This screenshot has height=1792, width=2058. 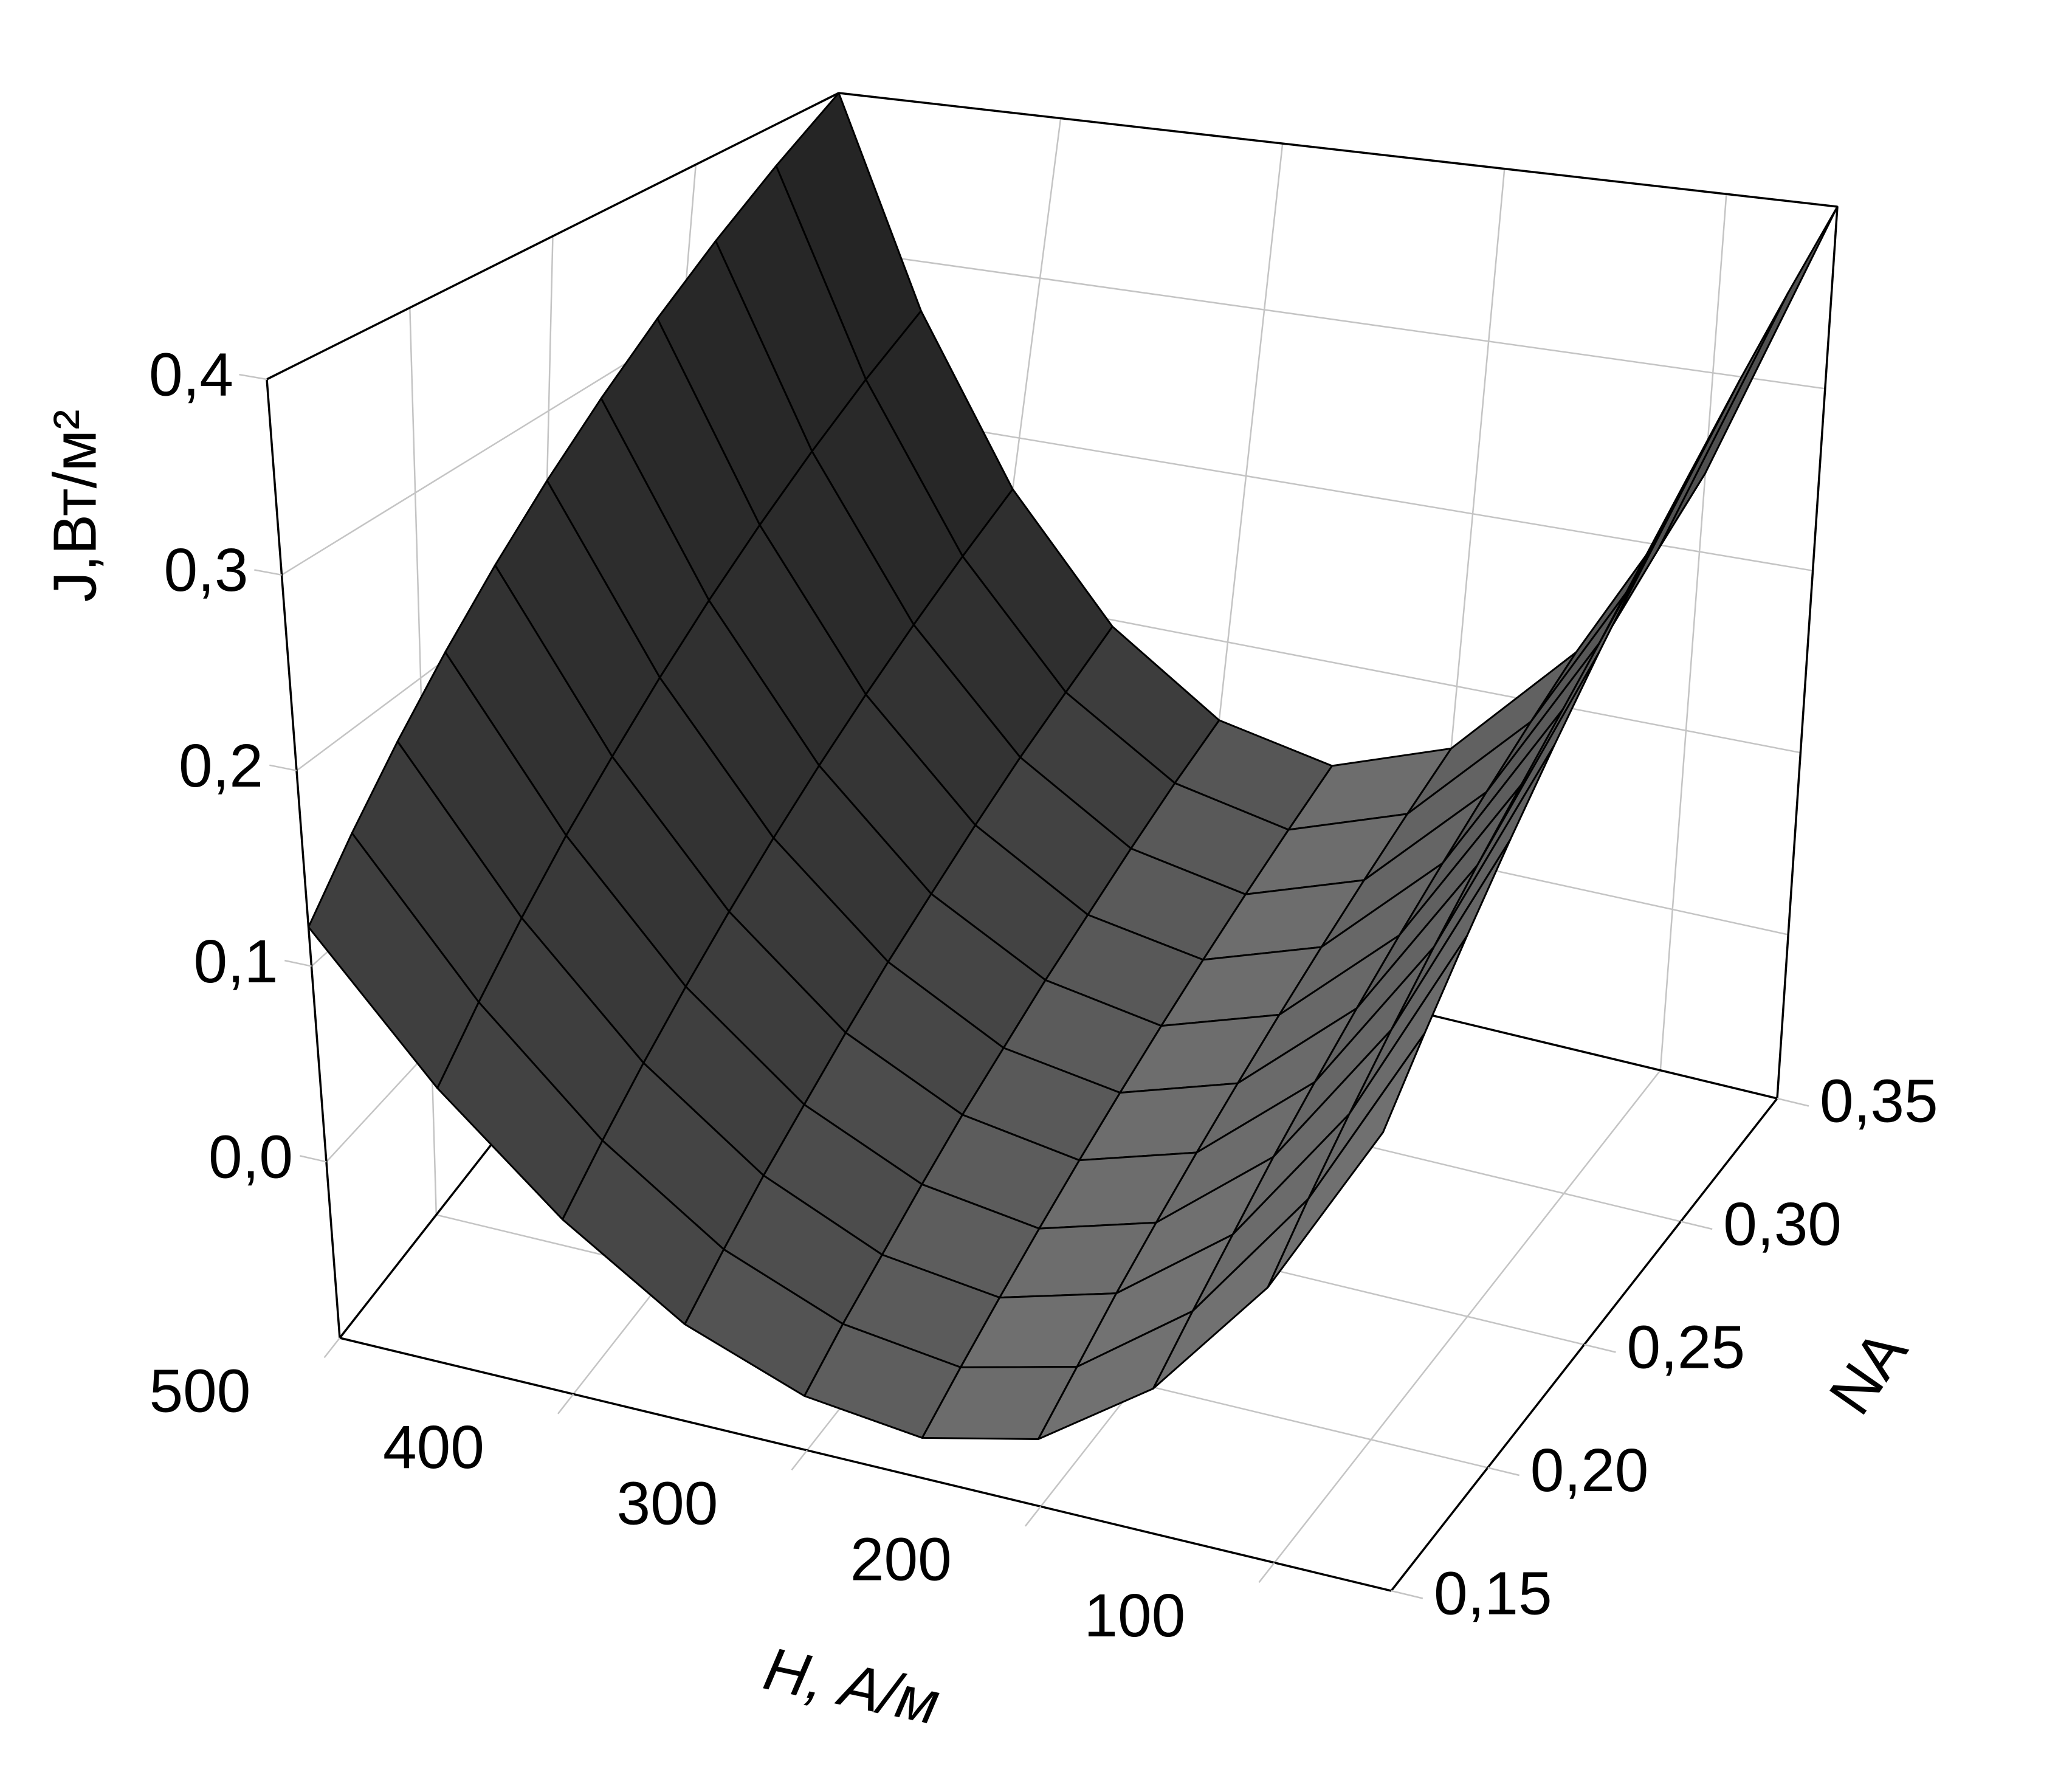 I want to click on z-axis-title: J,Вт/м², so click(x=75, y=506).